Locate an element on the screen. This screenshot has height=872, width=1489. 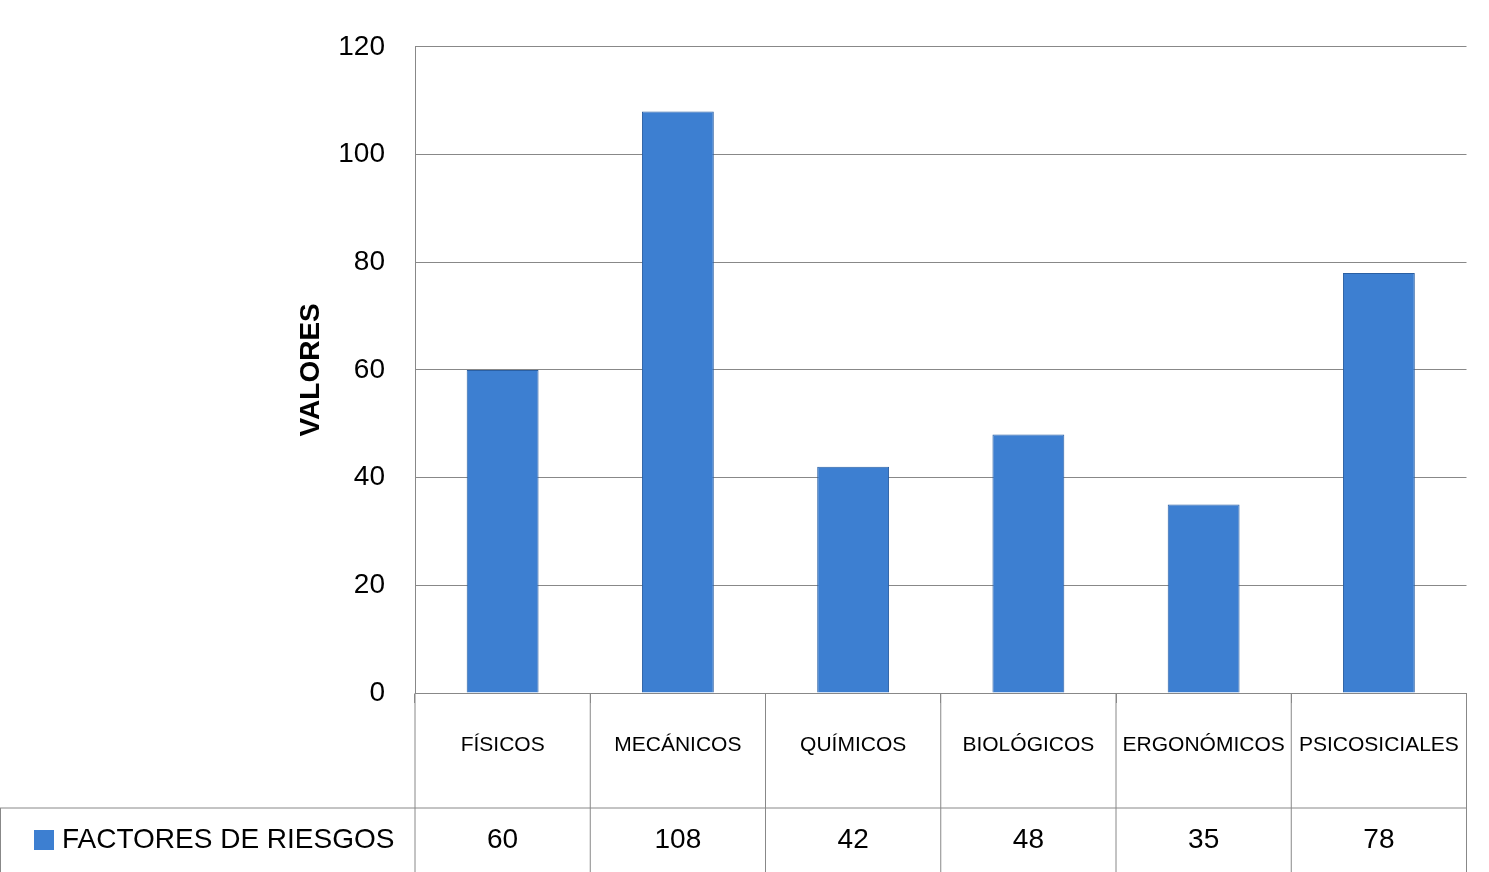
y-tick-label: 20 is located at coordinates (369, 584).